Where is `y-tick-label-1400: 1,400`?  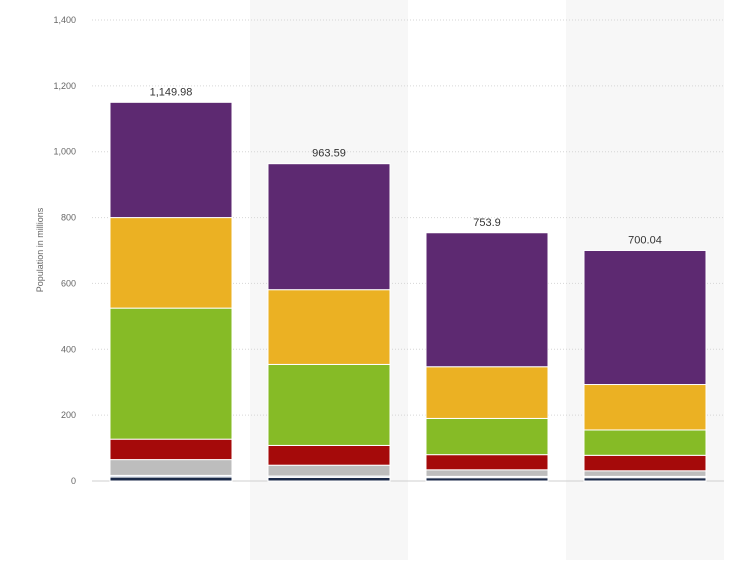
y-tick-label-1400: 1,400 is located at coordinates (64, 20).